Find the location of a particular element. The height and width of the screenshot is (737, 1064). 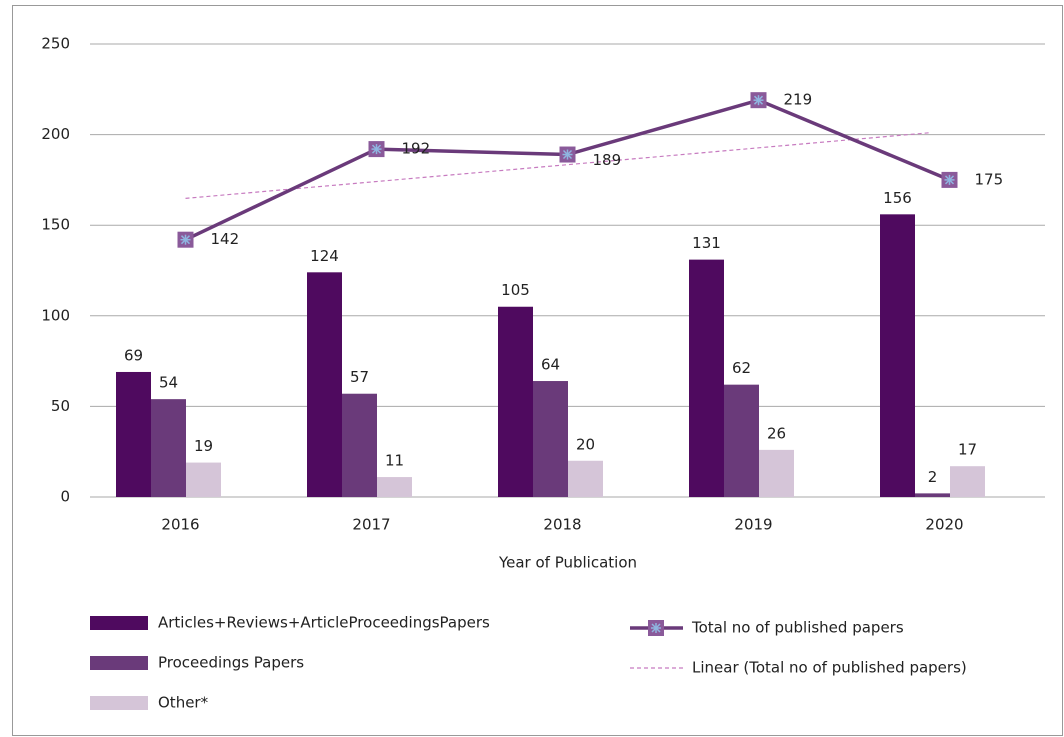

legend-label: Total no of published papers is located at coordinates (797, 628).